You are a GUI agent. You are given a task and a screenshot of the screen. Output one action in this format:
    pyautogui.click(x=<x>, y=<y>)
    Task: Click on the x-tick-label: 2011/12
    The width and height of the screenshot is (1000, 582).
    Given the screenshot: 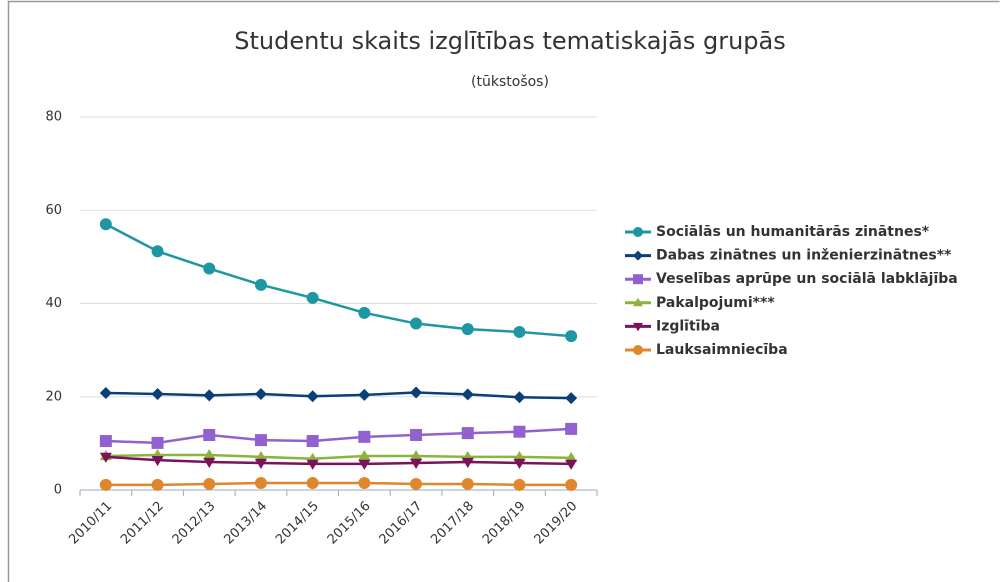 What is the action you would take?
    pyautogui.click(x=142, y=523)
    